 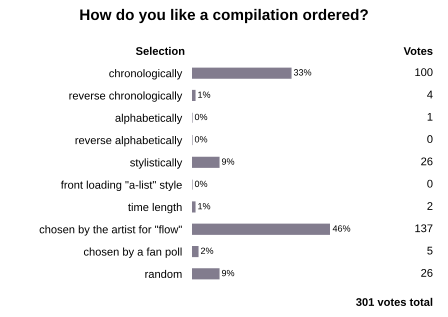 I want to click on data-label: 33%, so click(x=303, y=72).